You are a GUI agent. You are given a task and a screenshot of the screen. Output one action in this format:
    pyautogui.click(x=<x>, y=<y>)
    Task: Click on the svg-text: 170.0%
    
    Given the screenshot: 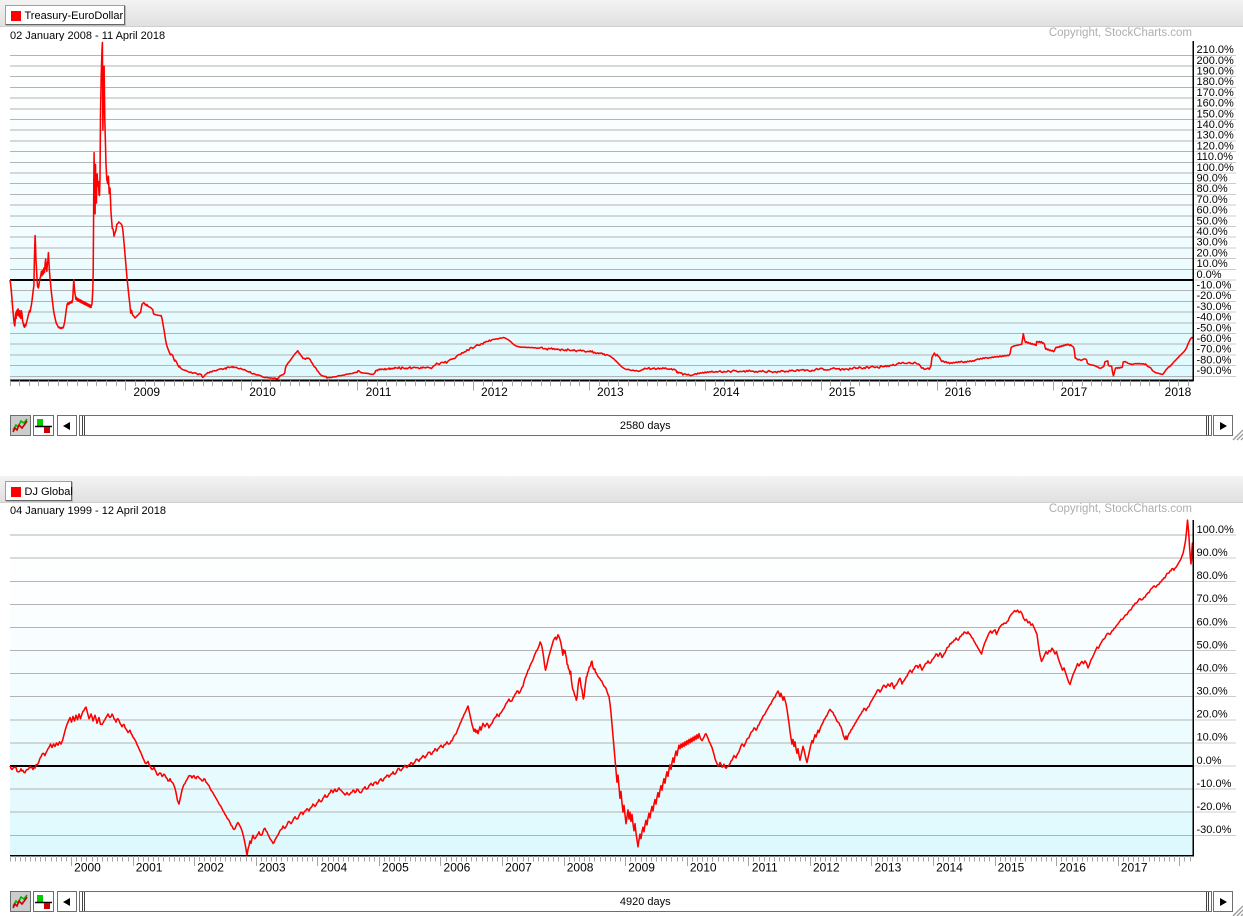 What is the action you would take?
    pyautogui.click(x=1216, y=93)
    